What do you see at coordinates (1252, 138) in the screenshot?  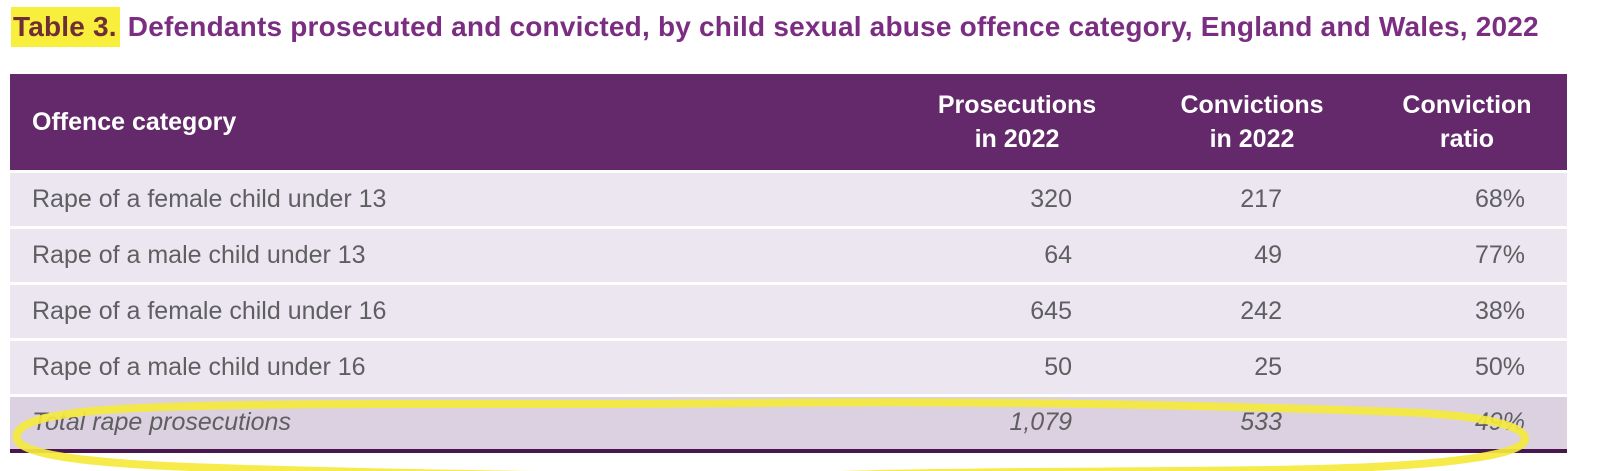 I see `column-header-convictions-line2: in 2022` at bounding box center [1252, 138].